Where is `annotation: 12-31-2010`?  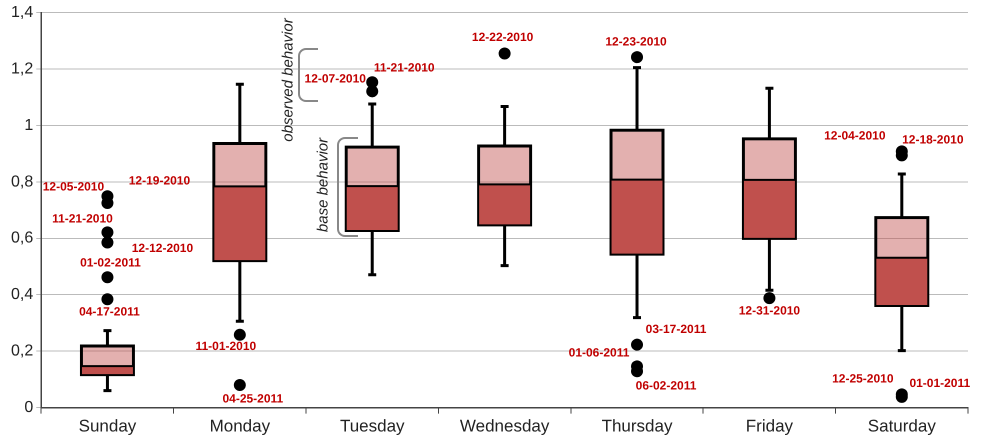
annotation: 12-31-2010 is located at coordinates (769, 310).